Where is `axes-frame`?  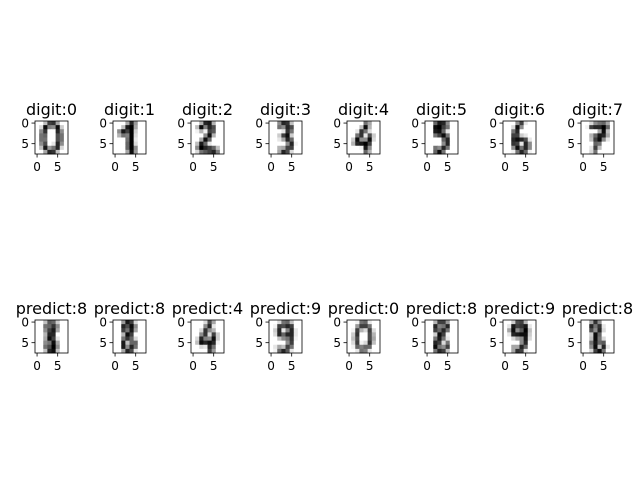
axes-frame is located at coordinates (363, 336).